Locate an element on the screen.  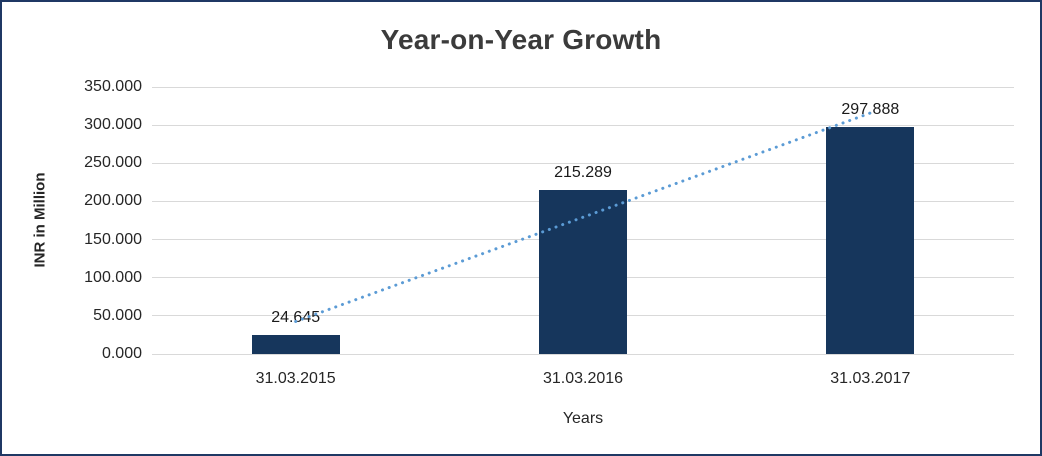
y-axis-tick-label: 250.000 is located at coordinates (113, 163).